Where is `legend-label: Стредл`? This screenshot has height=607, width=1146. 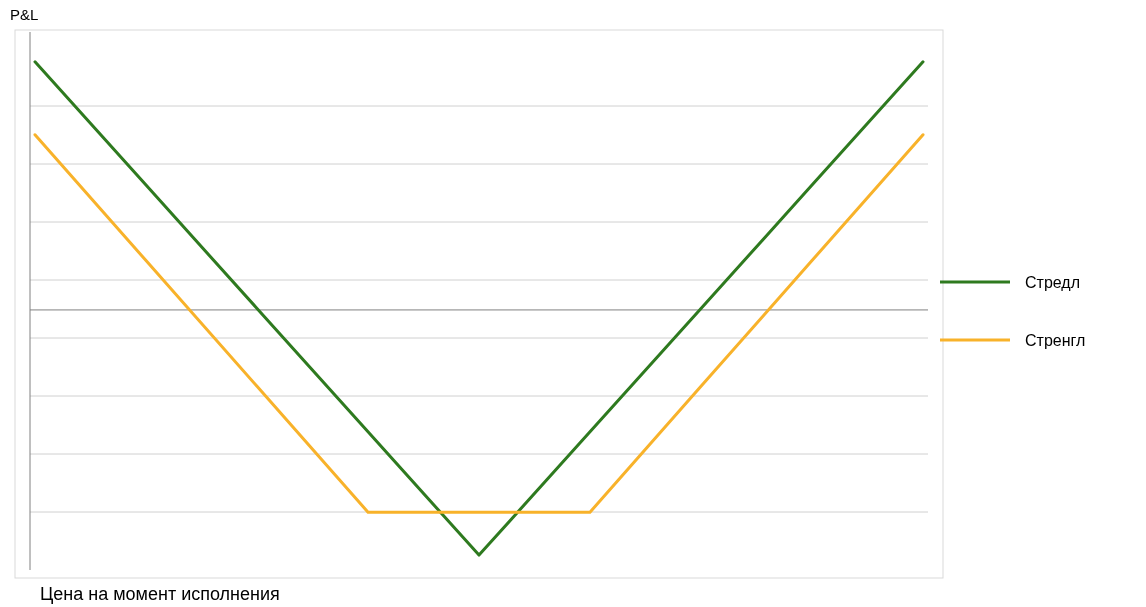
legend-label: Стредл is located at coordinates (1052, 282).